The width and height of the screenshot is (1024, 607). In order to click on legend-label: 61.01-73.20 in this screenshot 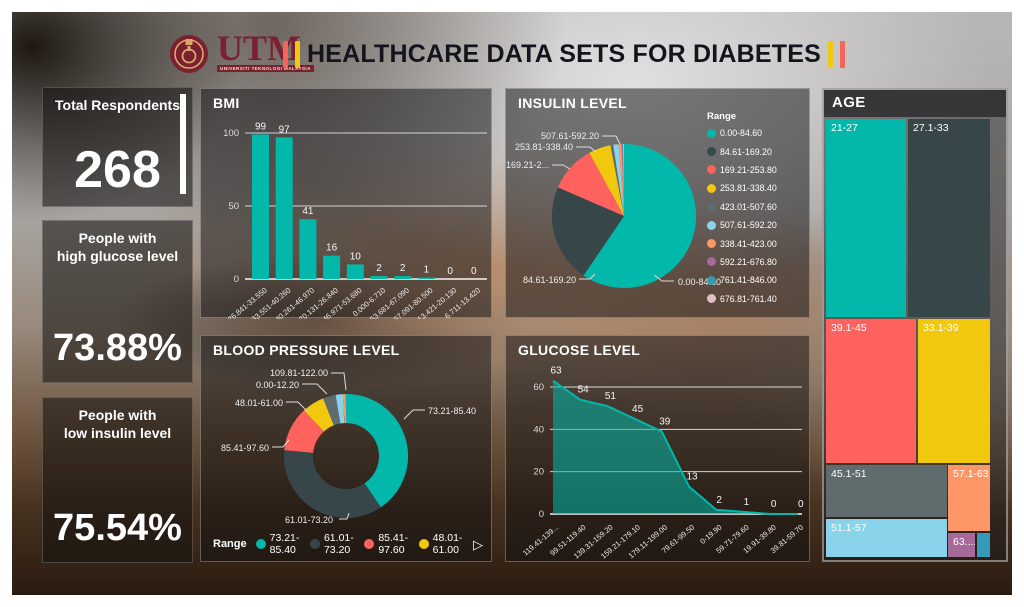, I will do `click(338, 544)`.